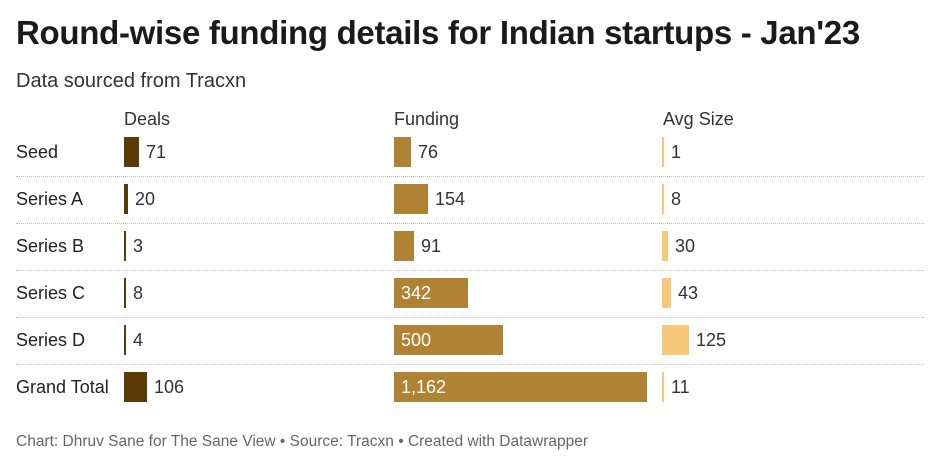 This screenshot has width=940, height=469. What do you see at coordinates (411, 199) in the screenshot?
I see `bar-funding-series-a` at bounding box center [411, 199].